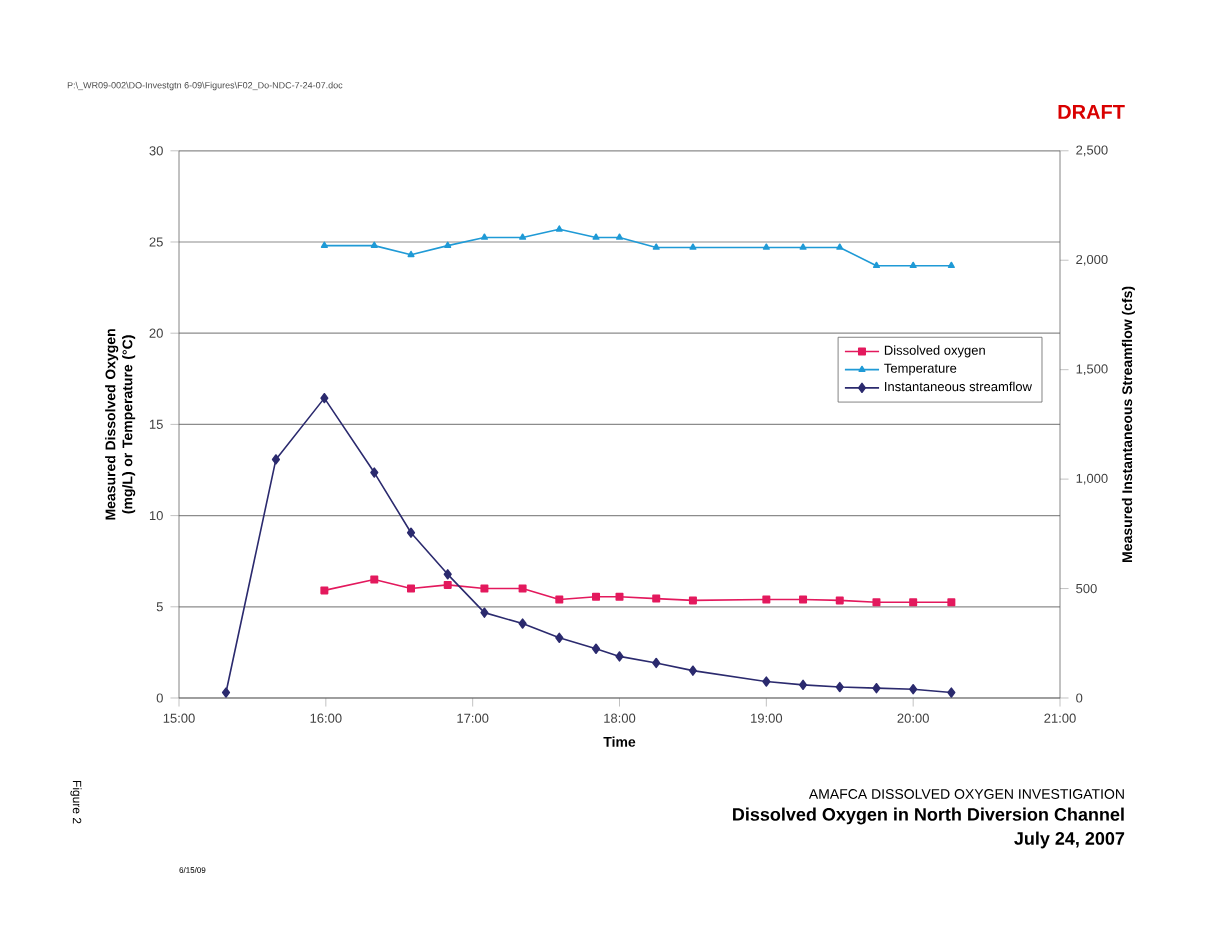 The height and width of the screenshot is (942, 1224). What do you see at coordinates (928, 816) in the screenshot?
I see `text: Dissolved Oxygen in North Diversion Channel` at bounding box center [928, 816].